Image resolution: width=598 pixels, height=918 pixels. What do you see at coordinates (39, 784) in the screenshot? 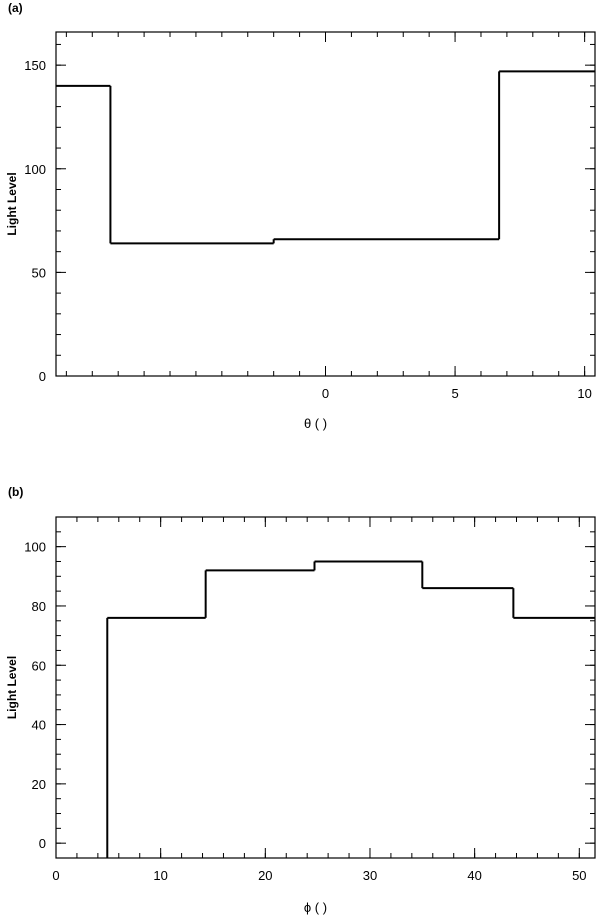
I see `y-tick-label: 20` at bounding box center [39, 784].